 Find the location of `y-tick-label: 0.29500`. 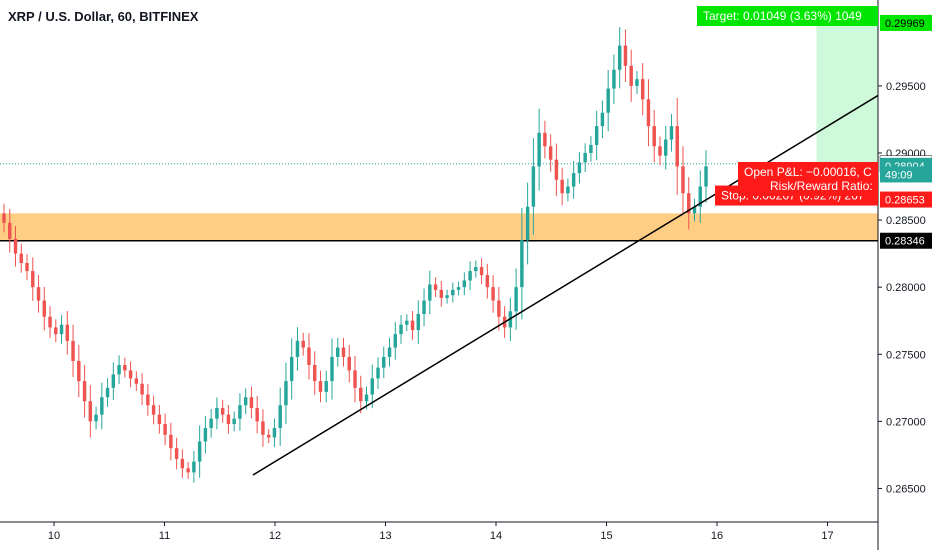

y-tick-label: 0.29500 is located at coordinates (906, 87).